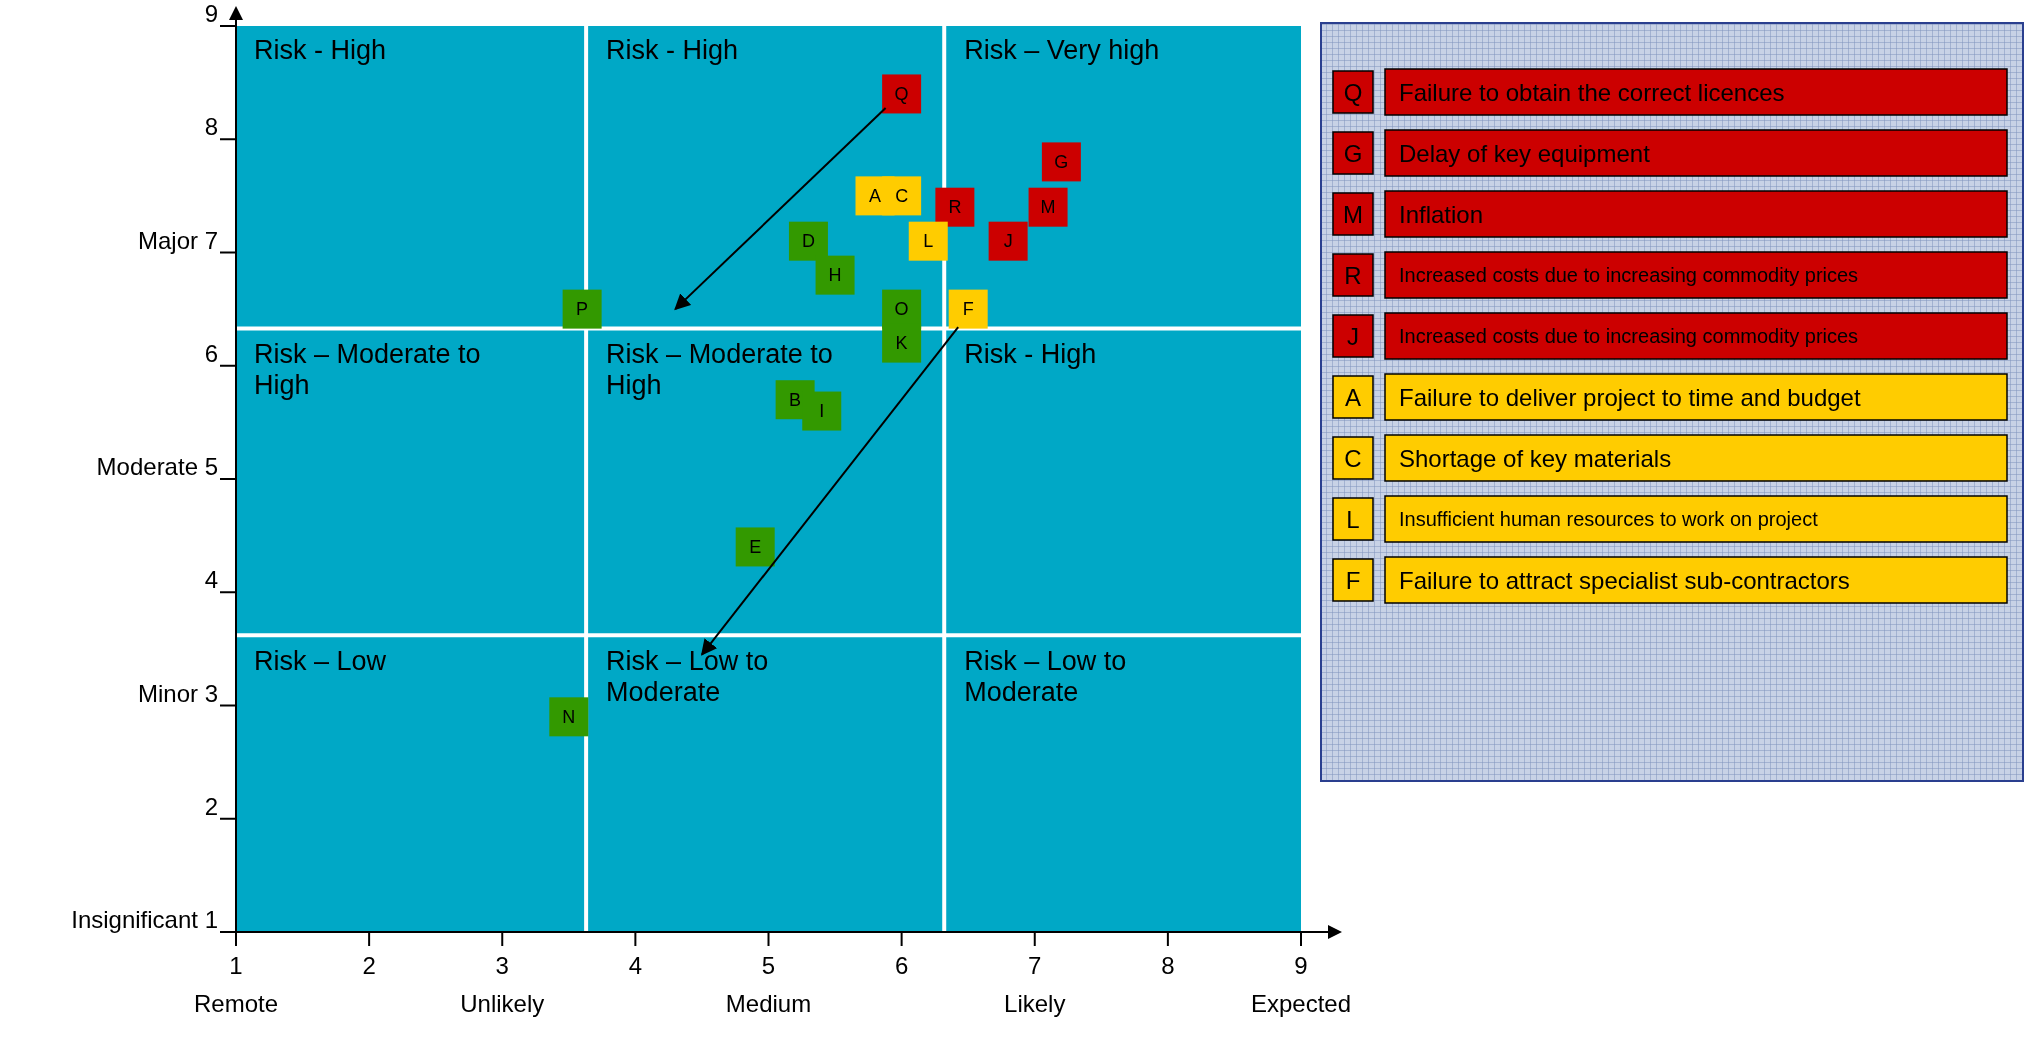 The width and height of the screenshot is (2025, 1043). I want to click on text: R, so click(1353, 275).